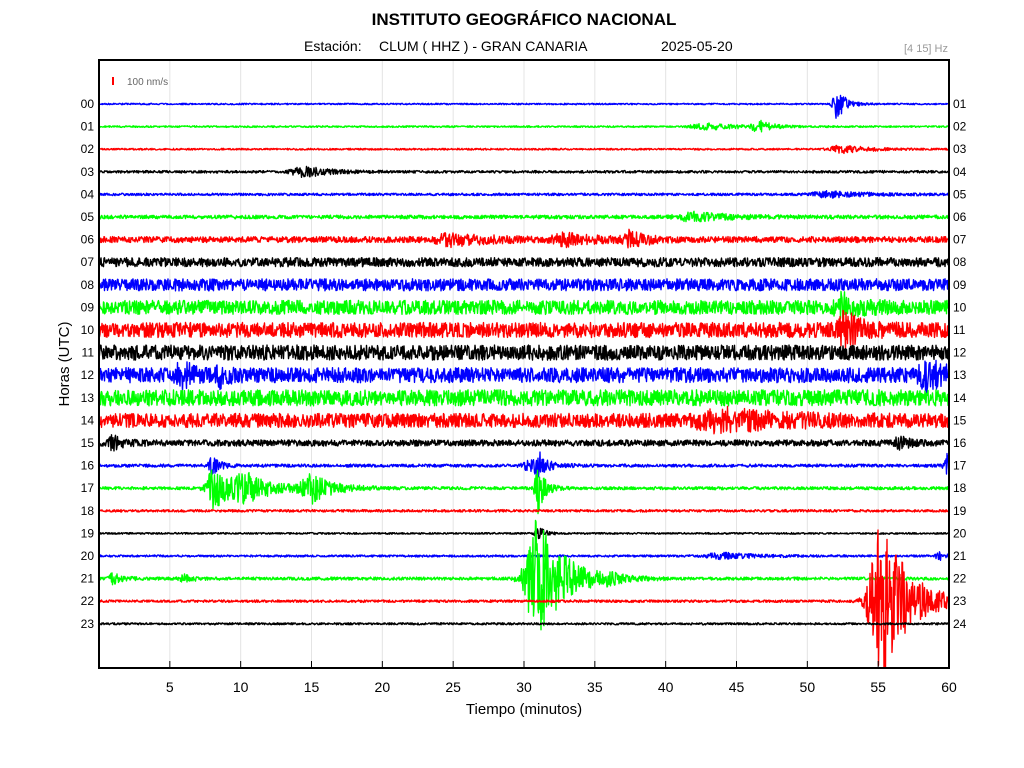 This screenshot has height=768, width=1024. Describe the element at coordinates (64, 363) in the screenshot. I see `y-axis-label: Horas (UTC)` at that location.